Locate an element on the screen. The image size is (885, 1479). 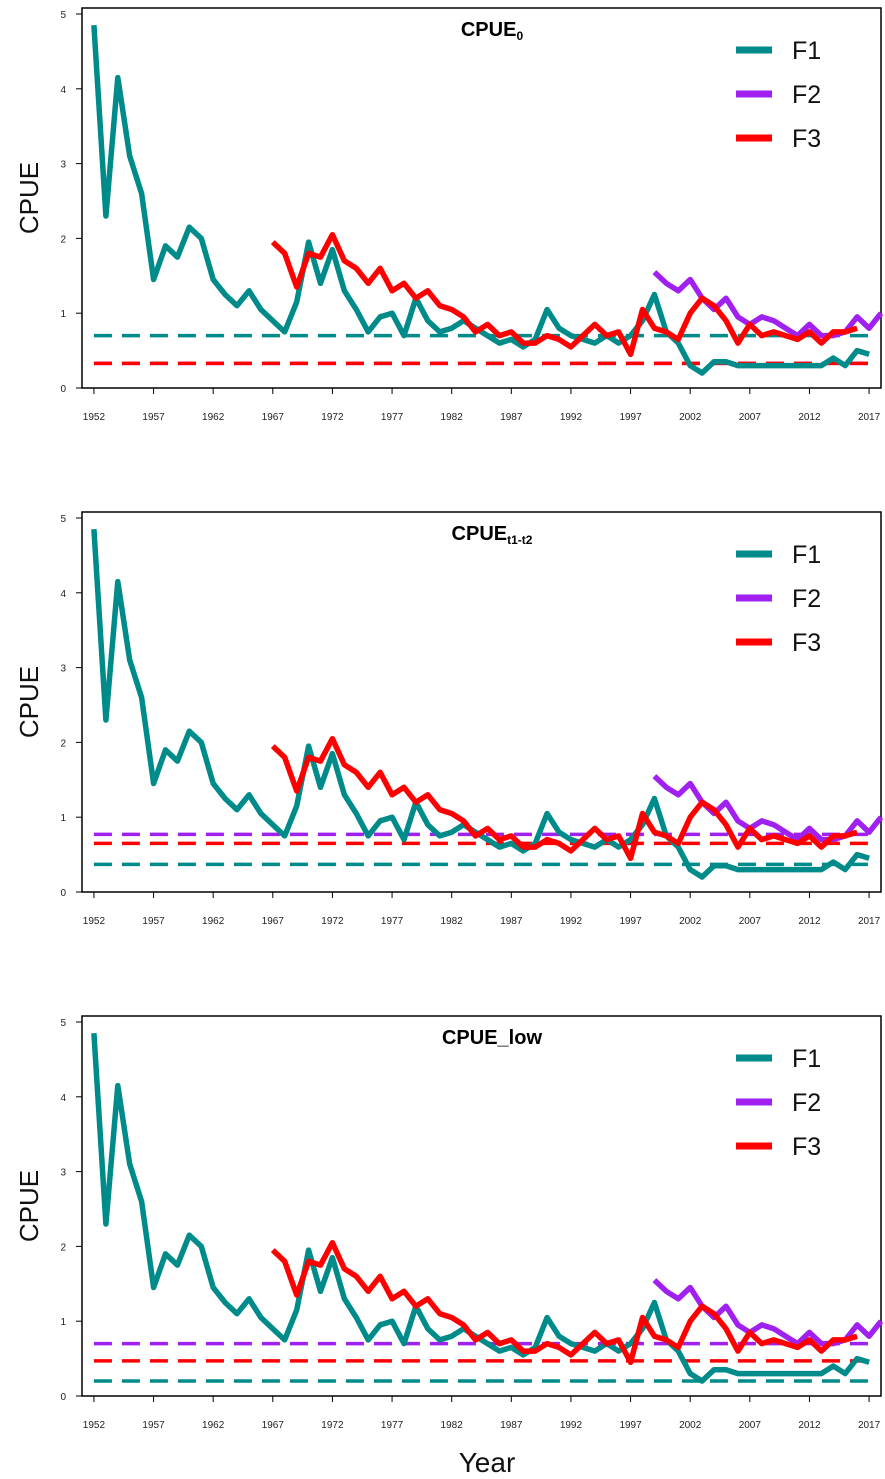
panel-title-main: CPUE_low is located at coordinates (492, 1038).